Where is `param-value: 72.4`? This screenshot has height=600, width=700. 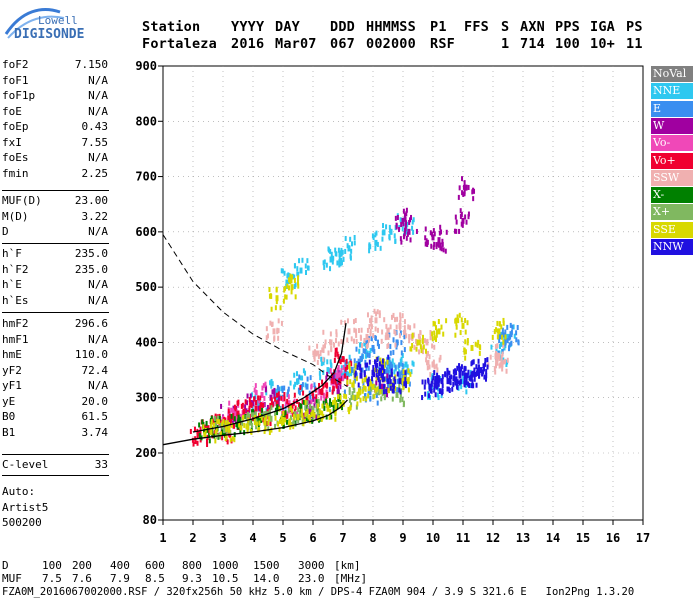
param-value: 72.4 is located at coordinates (95, 370).